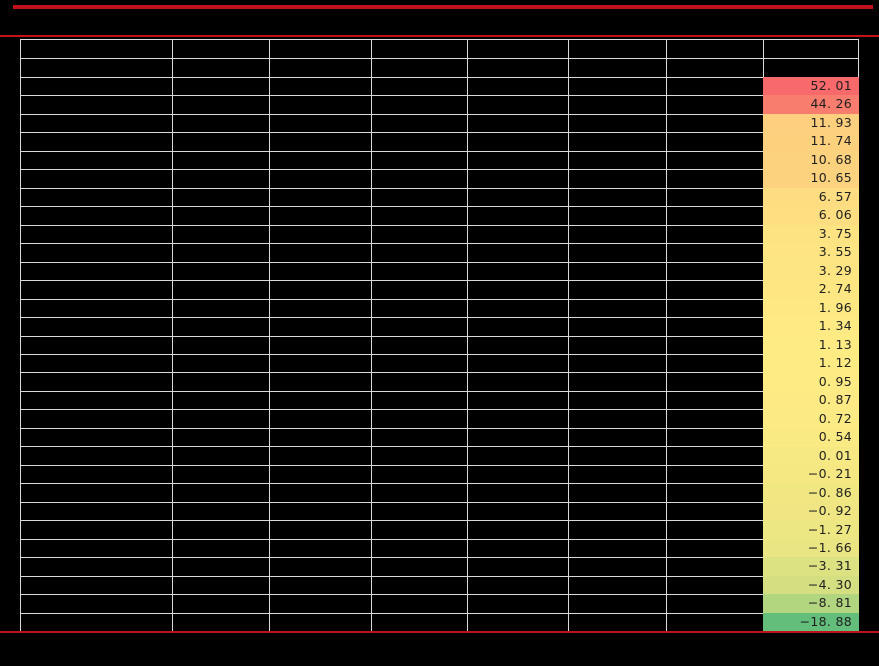 The image size is (879, 666). I want to click on value-cell: 3. 75, so click(811, 234).